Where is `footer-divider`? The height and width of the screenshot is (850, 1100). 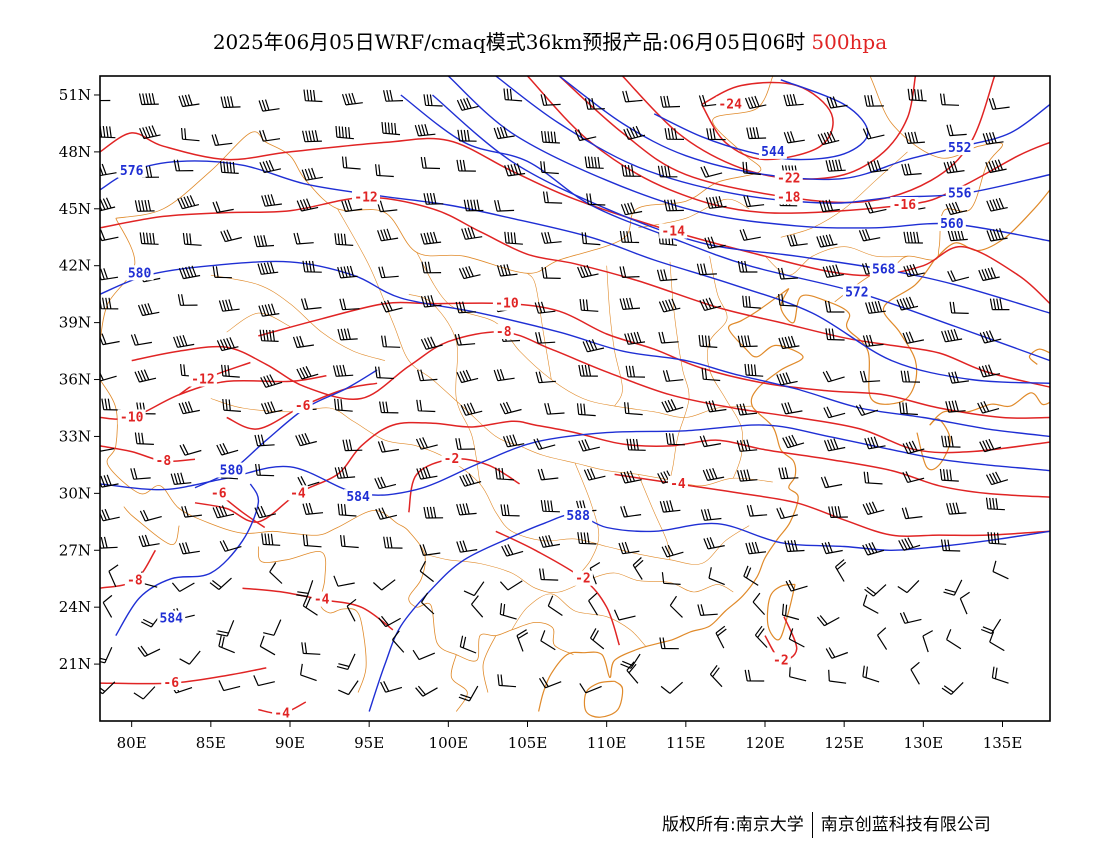
footer-divider is located at coordinates (812, 825).